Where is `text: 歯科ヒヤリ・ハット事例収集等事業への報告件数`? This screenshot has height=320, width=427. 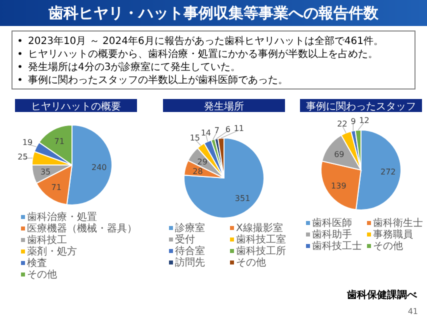 text: 歯科ヒヤリ・ハット事例収集等事業への報告件数 is located at coordinates (214, 13).